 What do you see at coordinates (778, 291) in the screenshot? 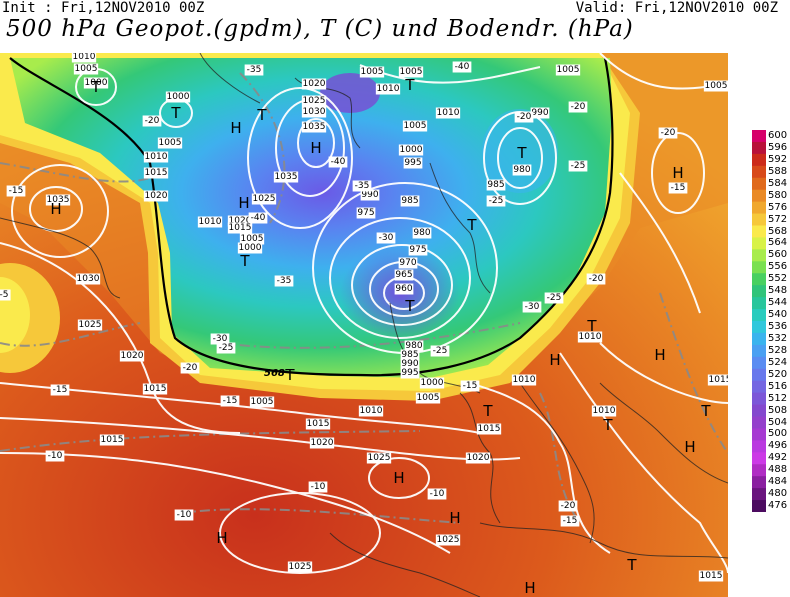
I see `legend-label-548: 548` at bounding box center [778, 291].